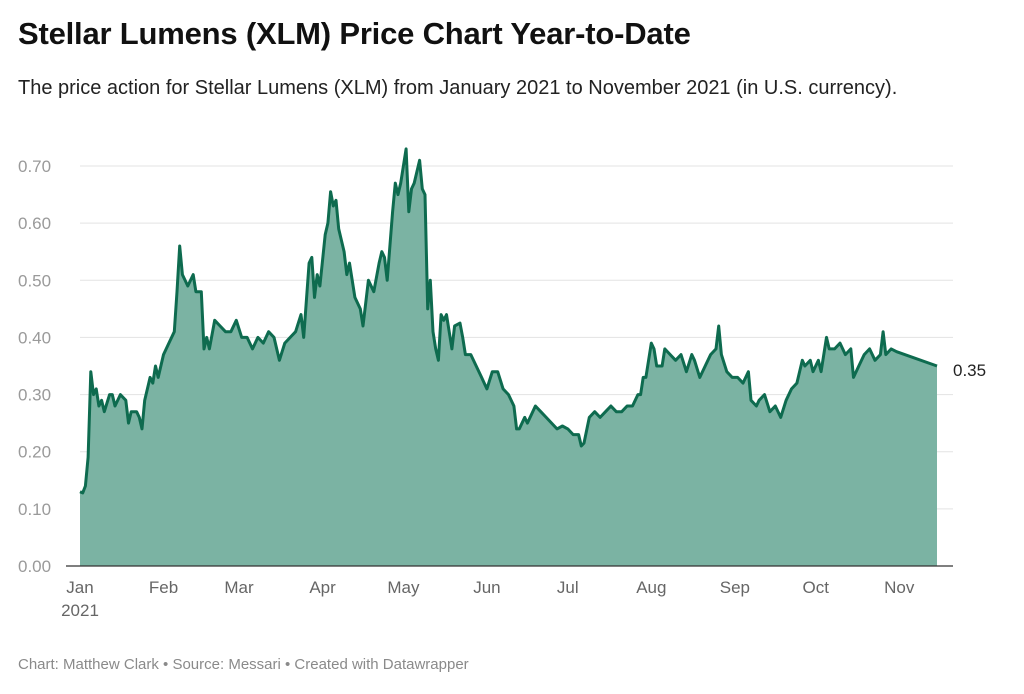 Image resolution: width=1024 pixels, height=694 pixels. What do you see at coordinates (969, 370) in the screenshot?
I see `end-value-label: 0.35` at bounding box center [969, 370].